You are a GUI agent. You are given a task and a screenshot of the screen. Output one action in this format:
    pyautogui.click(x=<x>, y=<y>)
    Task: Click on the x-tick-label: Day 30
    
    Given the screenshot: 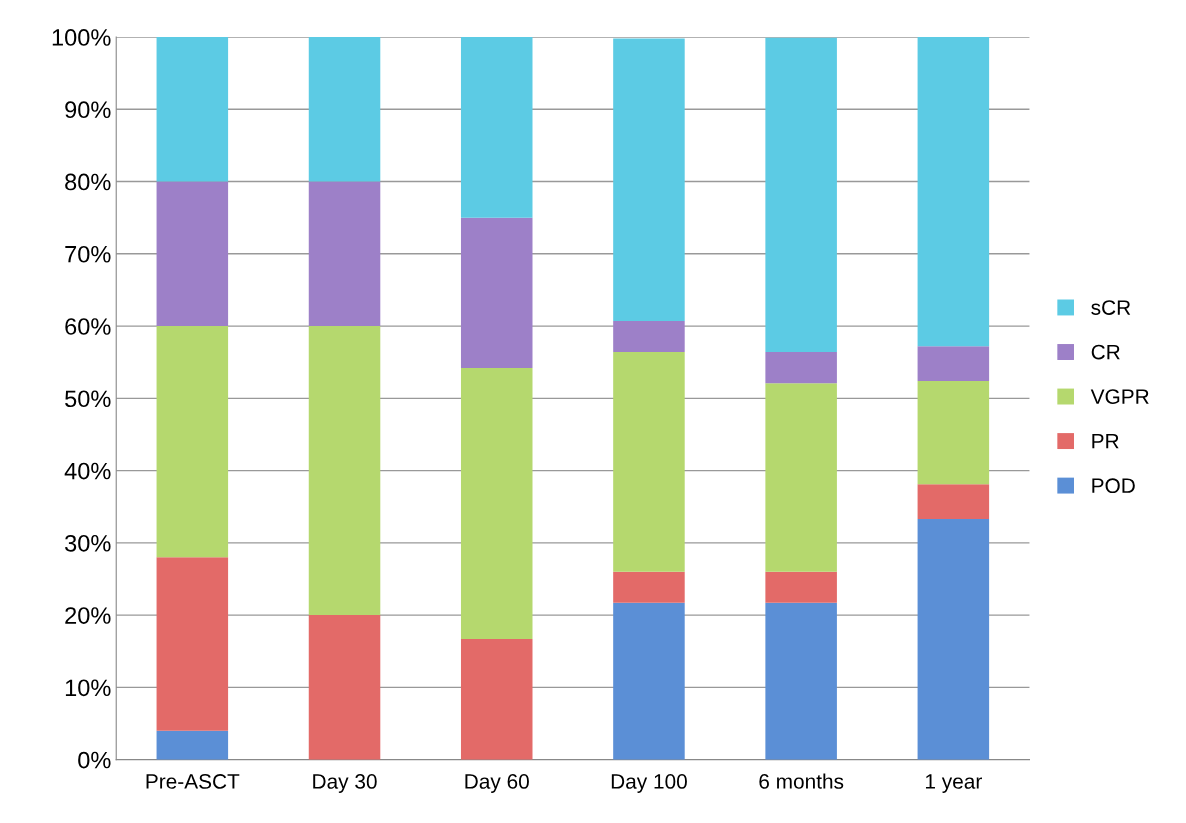 What is the action you would take?
    pyautogui.click(x=345, y=783)
    